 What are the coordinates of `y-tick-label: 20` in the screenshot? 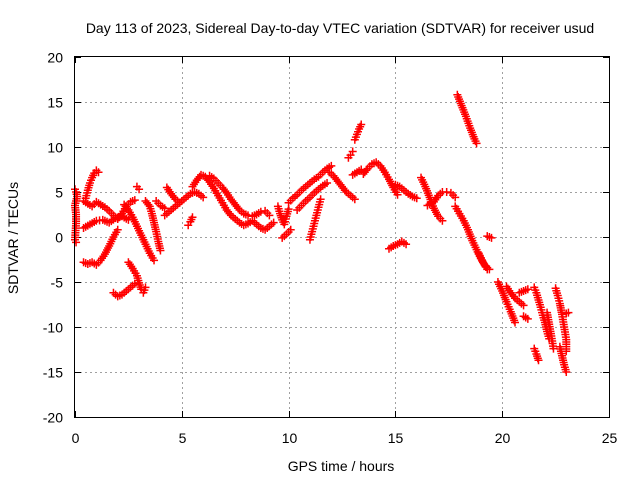 It's located at (55, 58).